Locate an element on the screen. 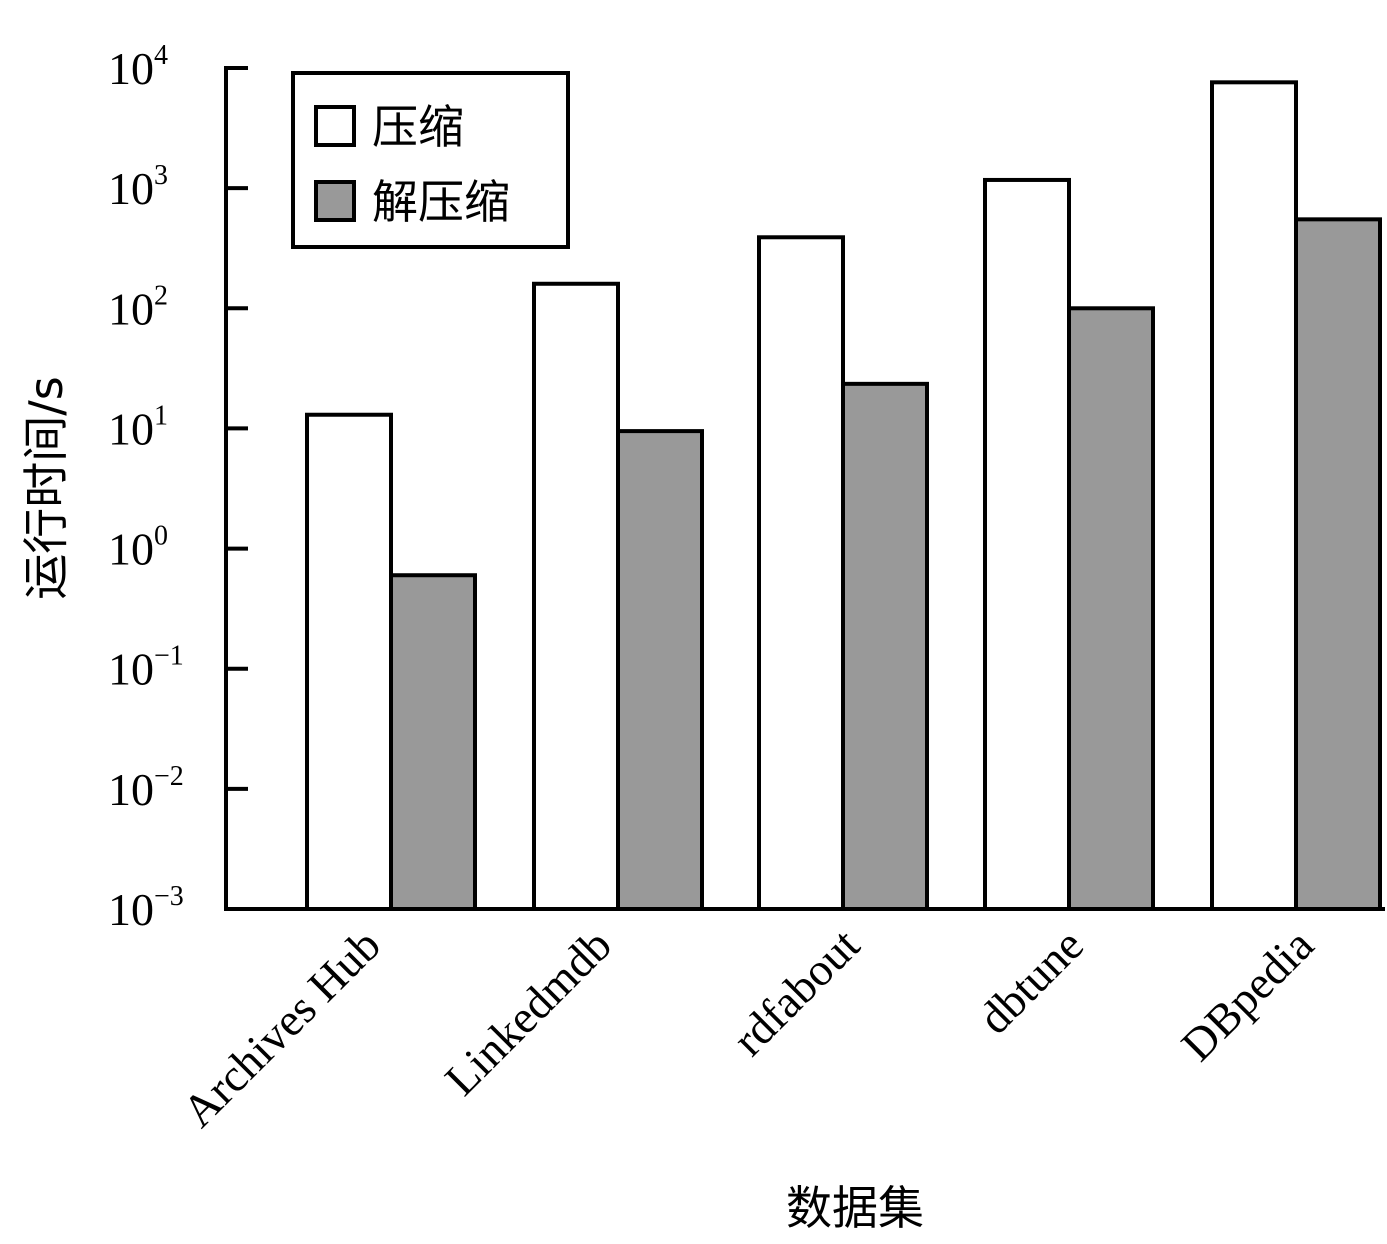 This screenshot has height=1244, width=1387. legend-swatch-decompress is located at coordinates (335, 201).